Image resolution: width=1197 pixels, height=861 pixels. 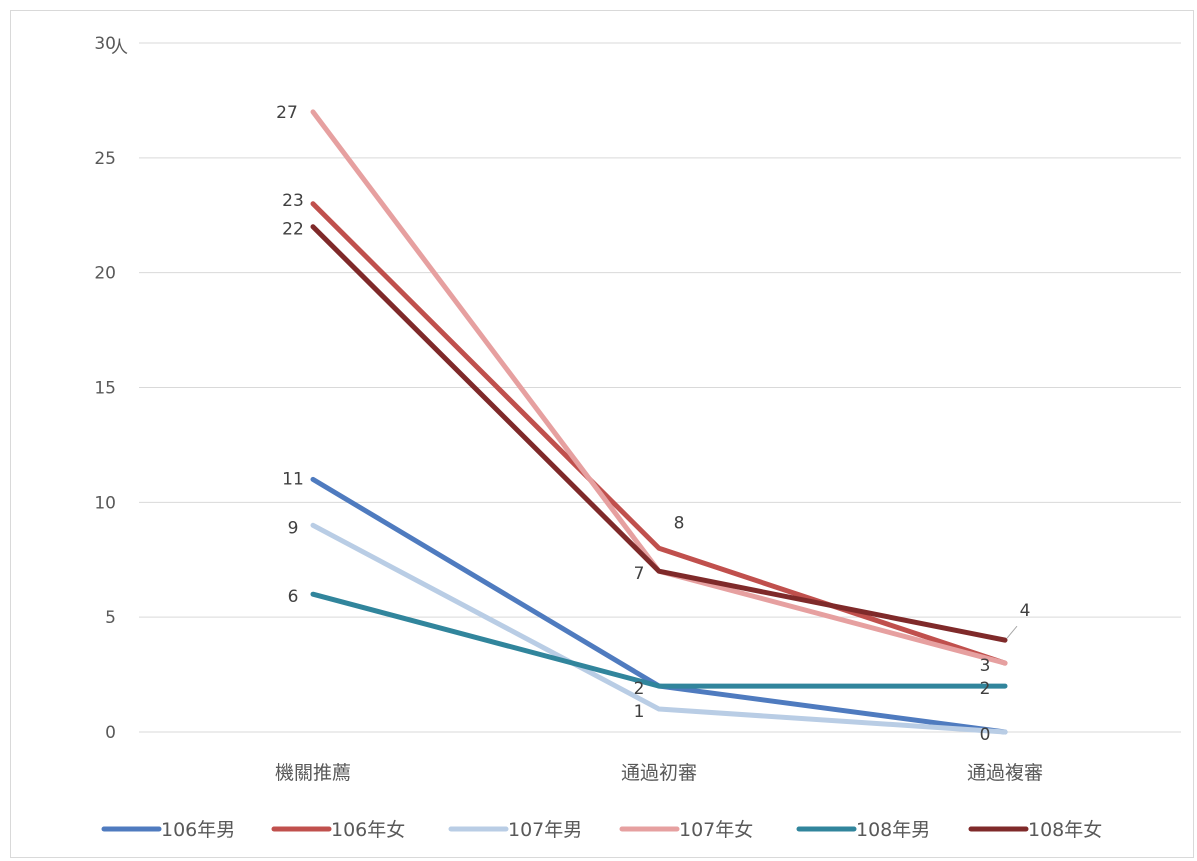 I want to click on data-label: 27, so click(x=287, y=113).